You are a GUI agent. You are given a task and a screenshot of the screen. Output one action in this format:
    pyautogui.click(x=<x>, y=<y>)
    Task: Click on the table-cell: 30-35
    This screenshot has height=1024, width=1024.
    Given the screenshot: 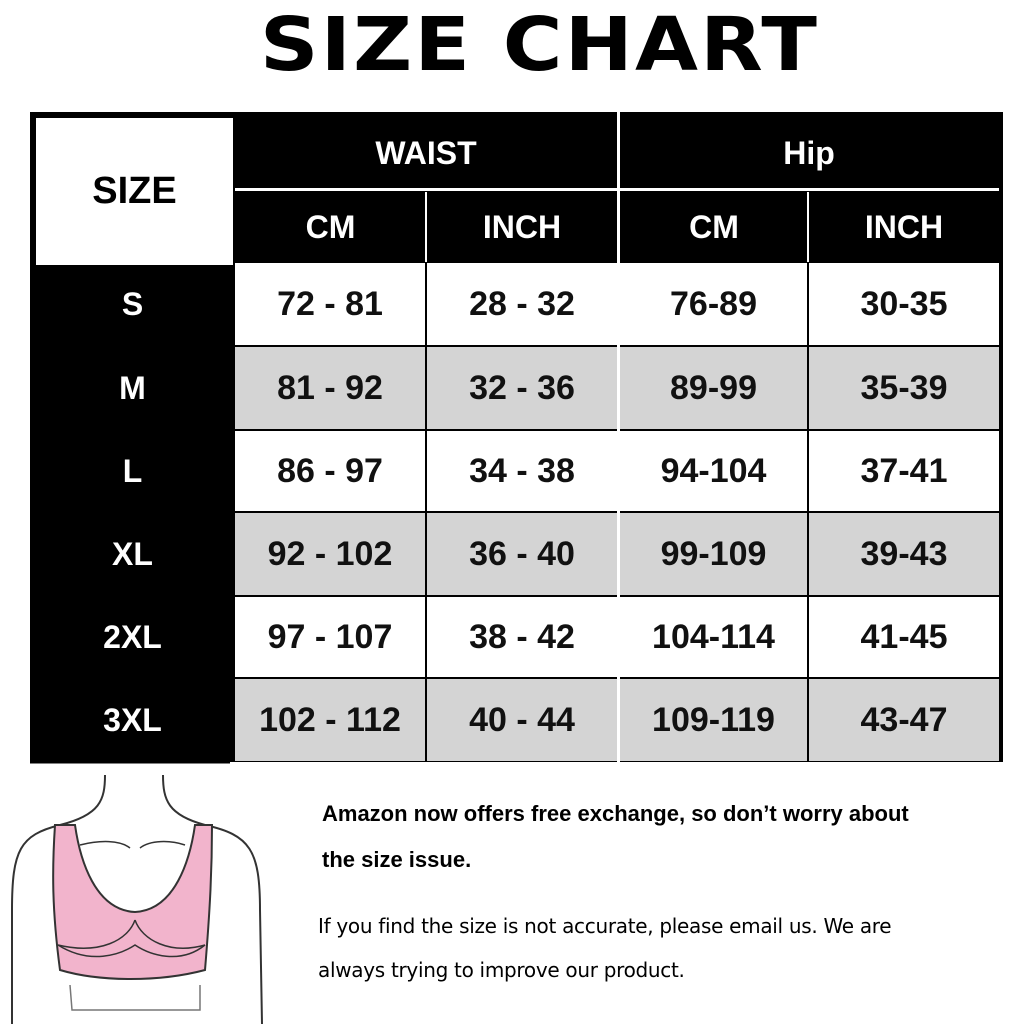 What is the action you would take?
    pyautogui.click(x=904, y=304)
    